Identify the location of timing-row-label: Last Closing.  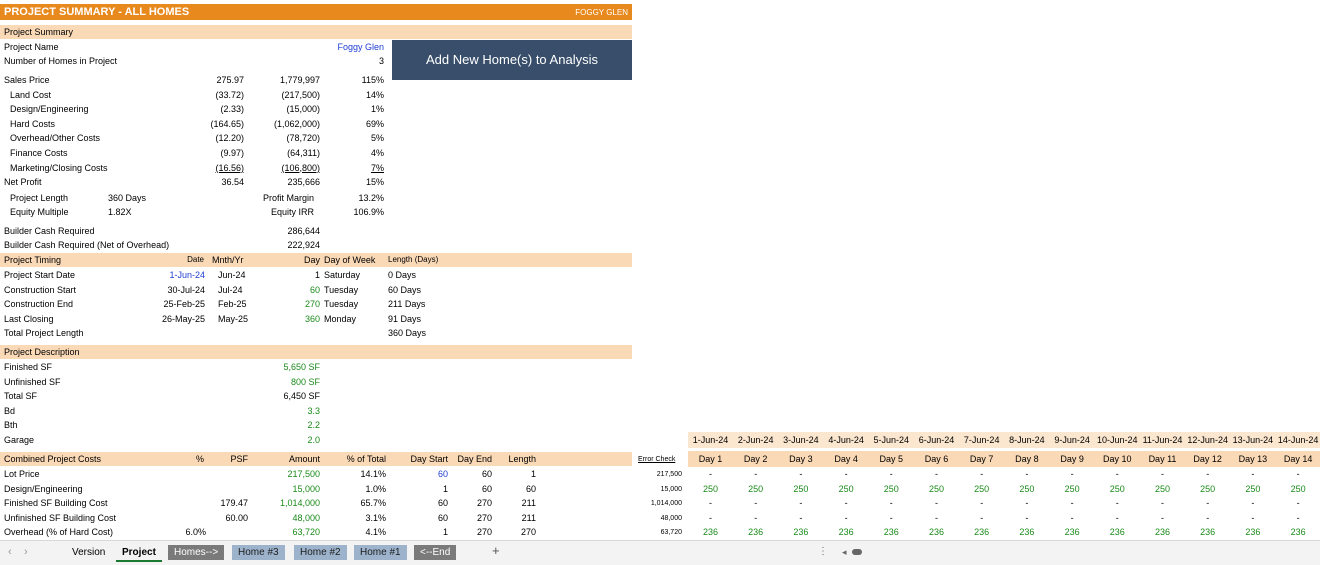
(29, 318).